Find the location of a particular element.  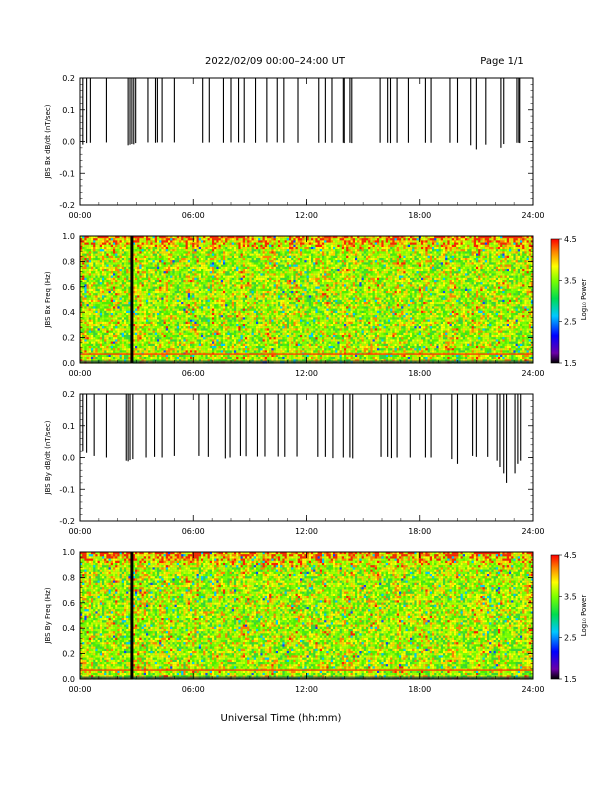

plot-frame is located at coordinates (306, 457).